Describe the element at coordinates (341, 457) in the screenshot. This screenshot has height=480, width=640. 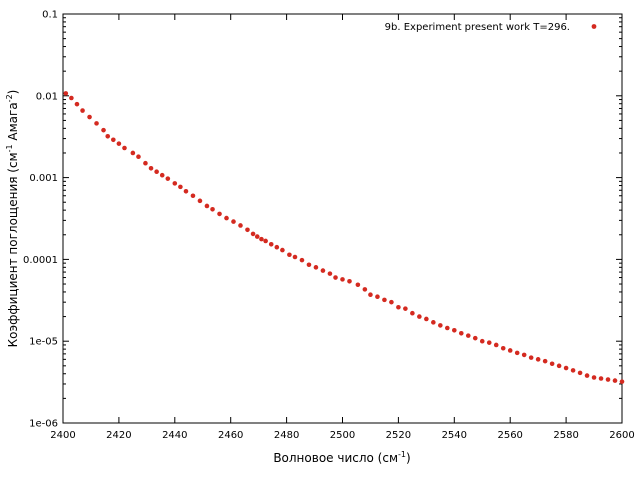
I see `x-axis-label: Волновое число (см-1)` at that location.